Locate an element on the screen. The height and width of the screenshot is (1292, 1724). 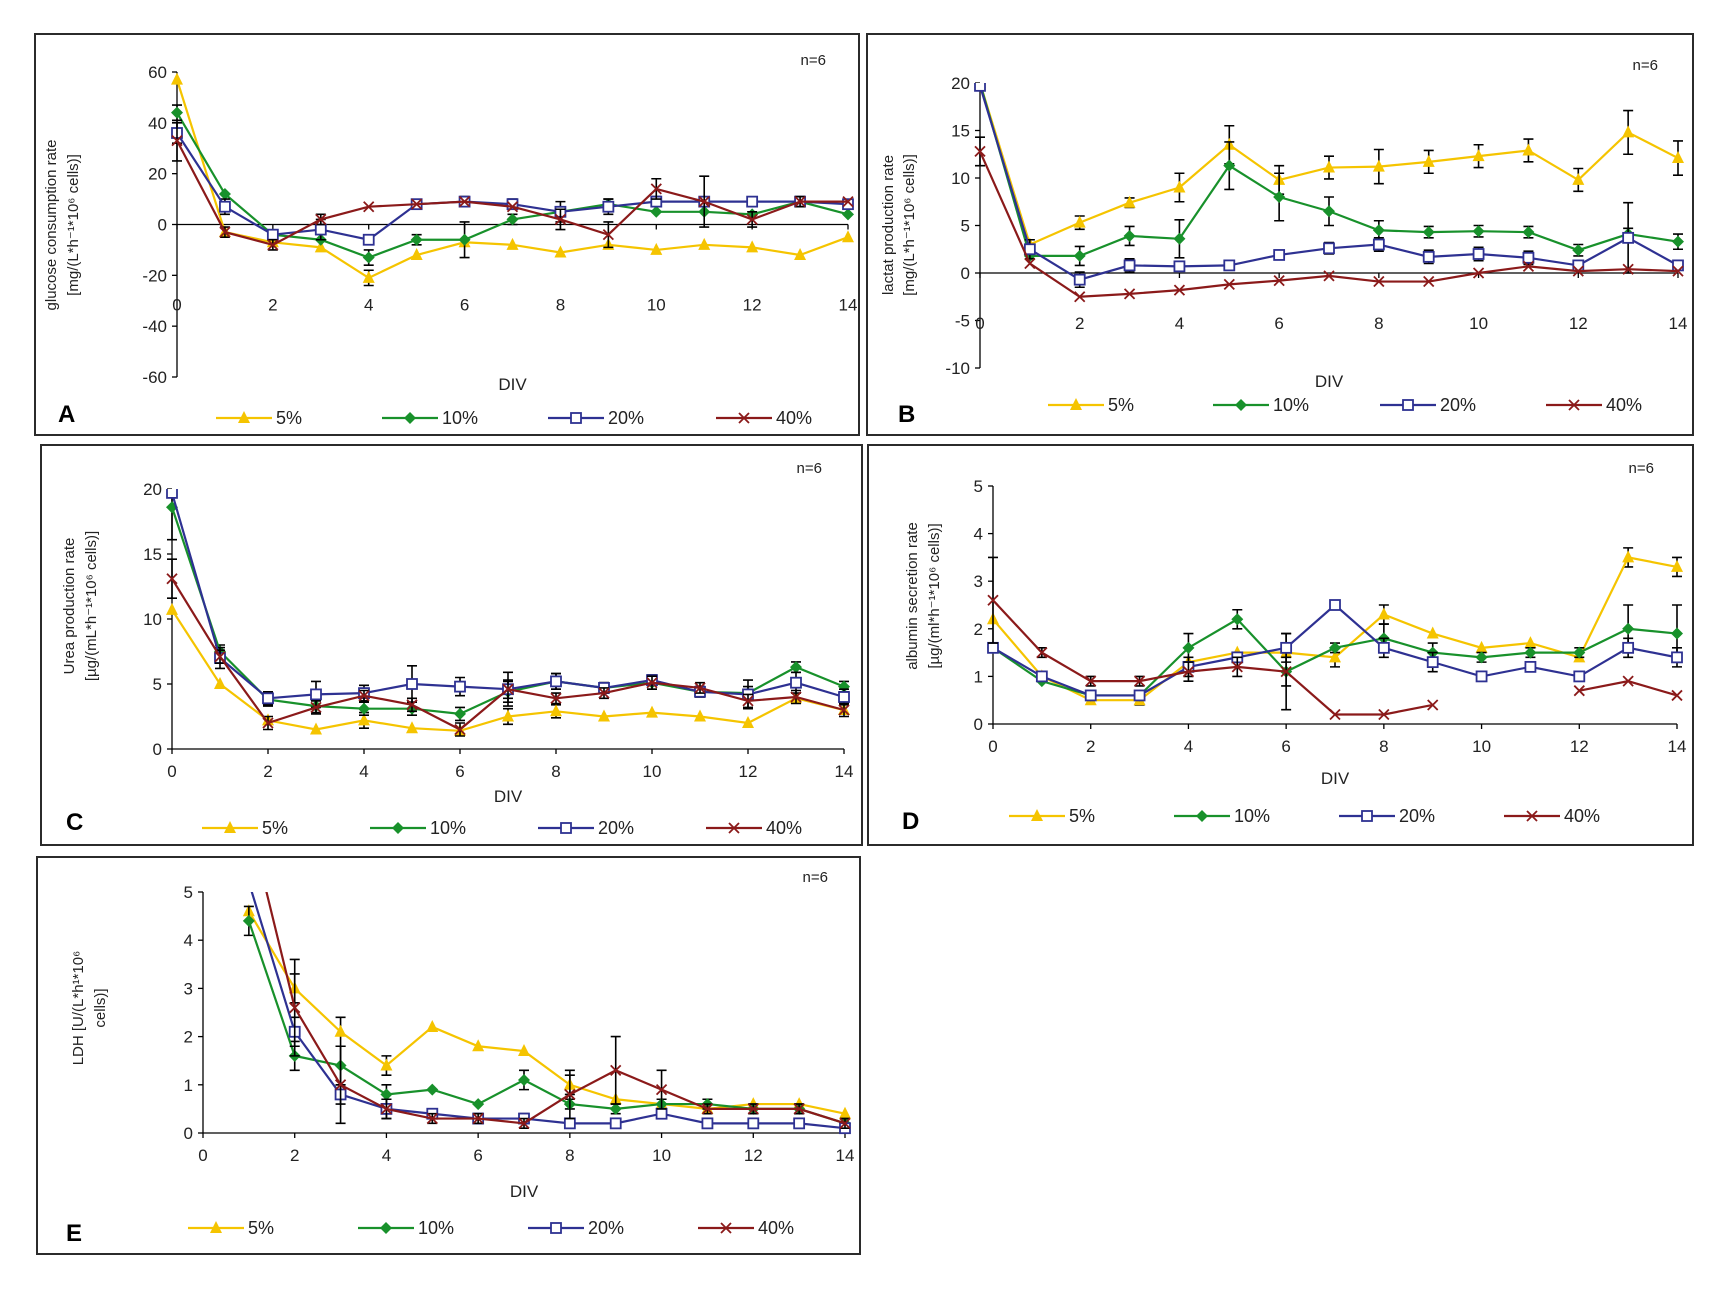
x-tick-label: 12 is located at coordinates (753, 1155).